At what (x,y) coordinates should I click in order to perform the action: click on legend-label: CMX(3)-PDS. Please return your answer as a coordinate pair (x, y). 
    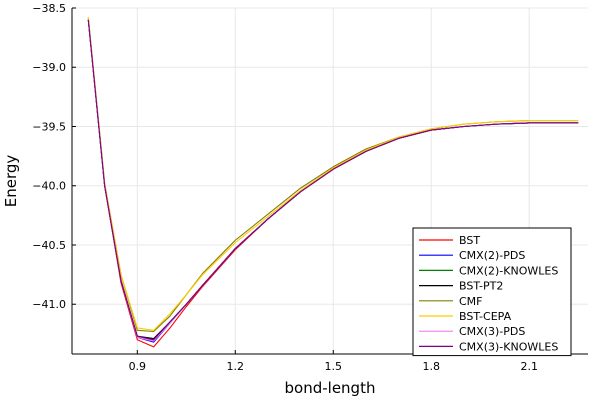
    Looking at the image, I should click on (492, 331).